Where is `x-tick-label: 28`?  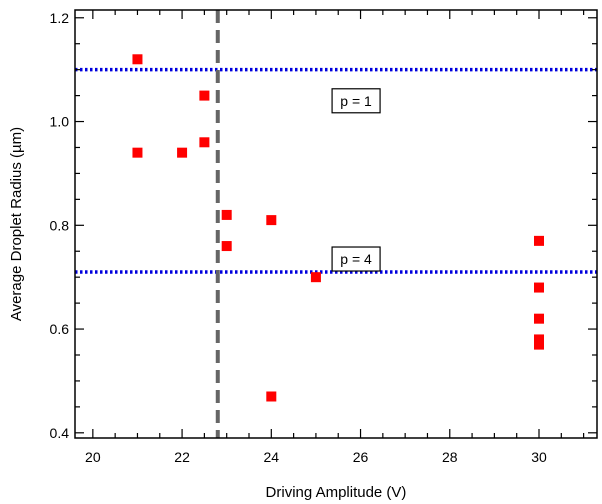
x-tick-label: 28 is located at coordinates (450, 457).